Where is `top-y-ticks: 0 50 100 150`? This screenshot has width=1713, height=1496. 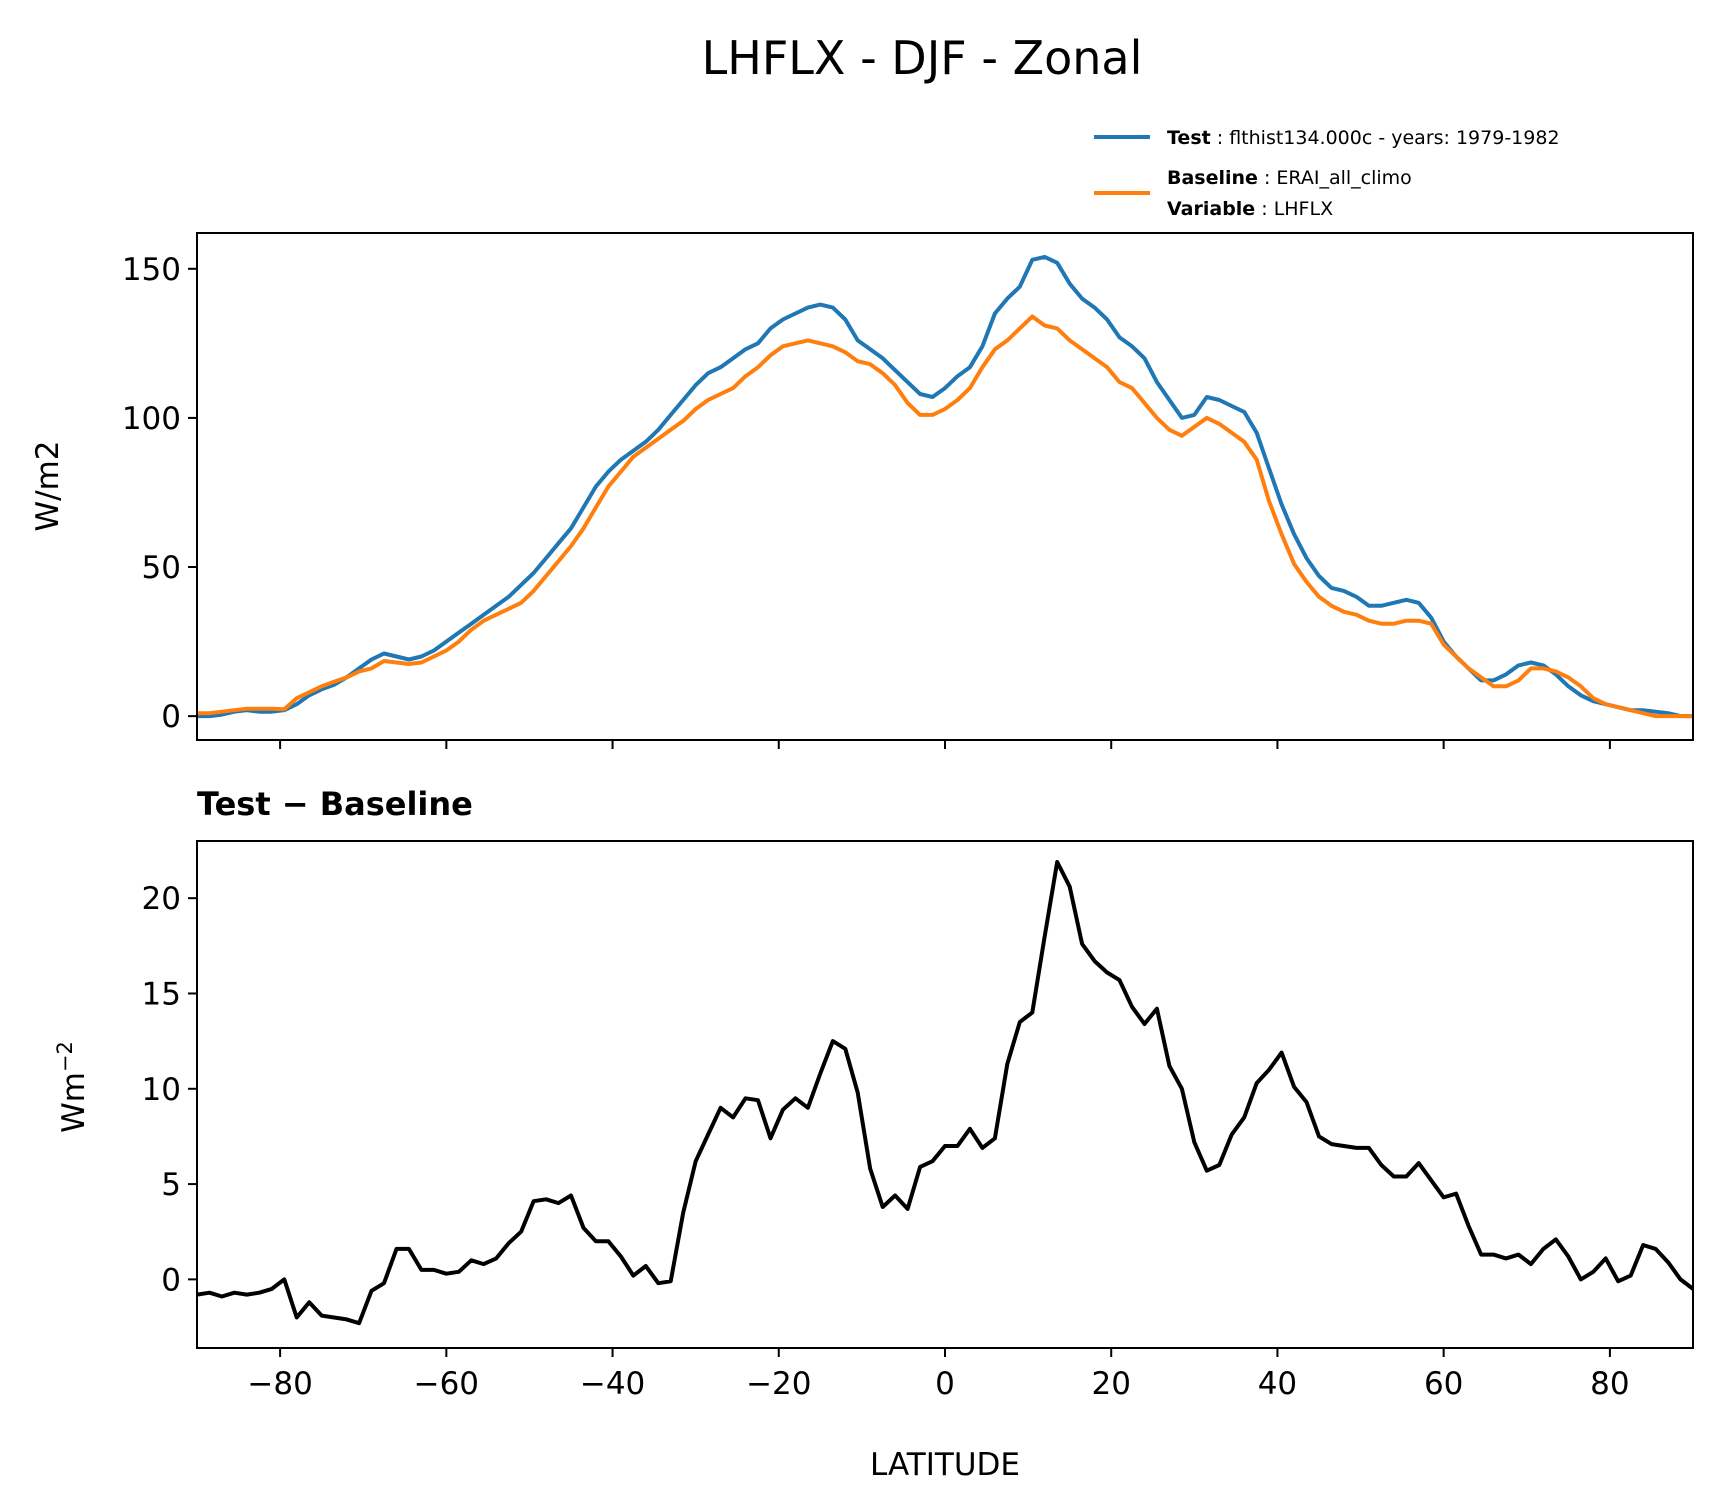
top-y-ticks: 0 50 100 150 is located at coordinates (159, 493).